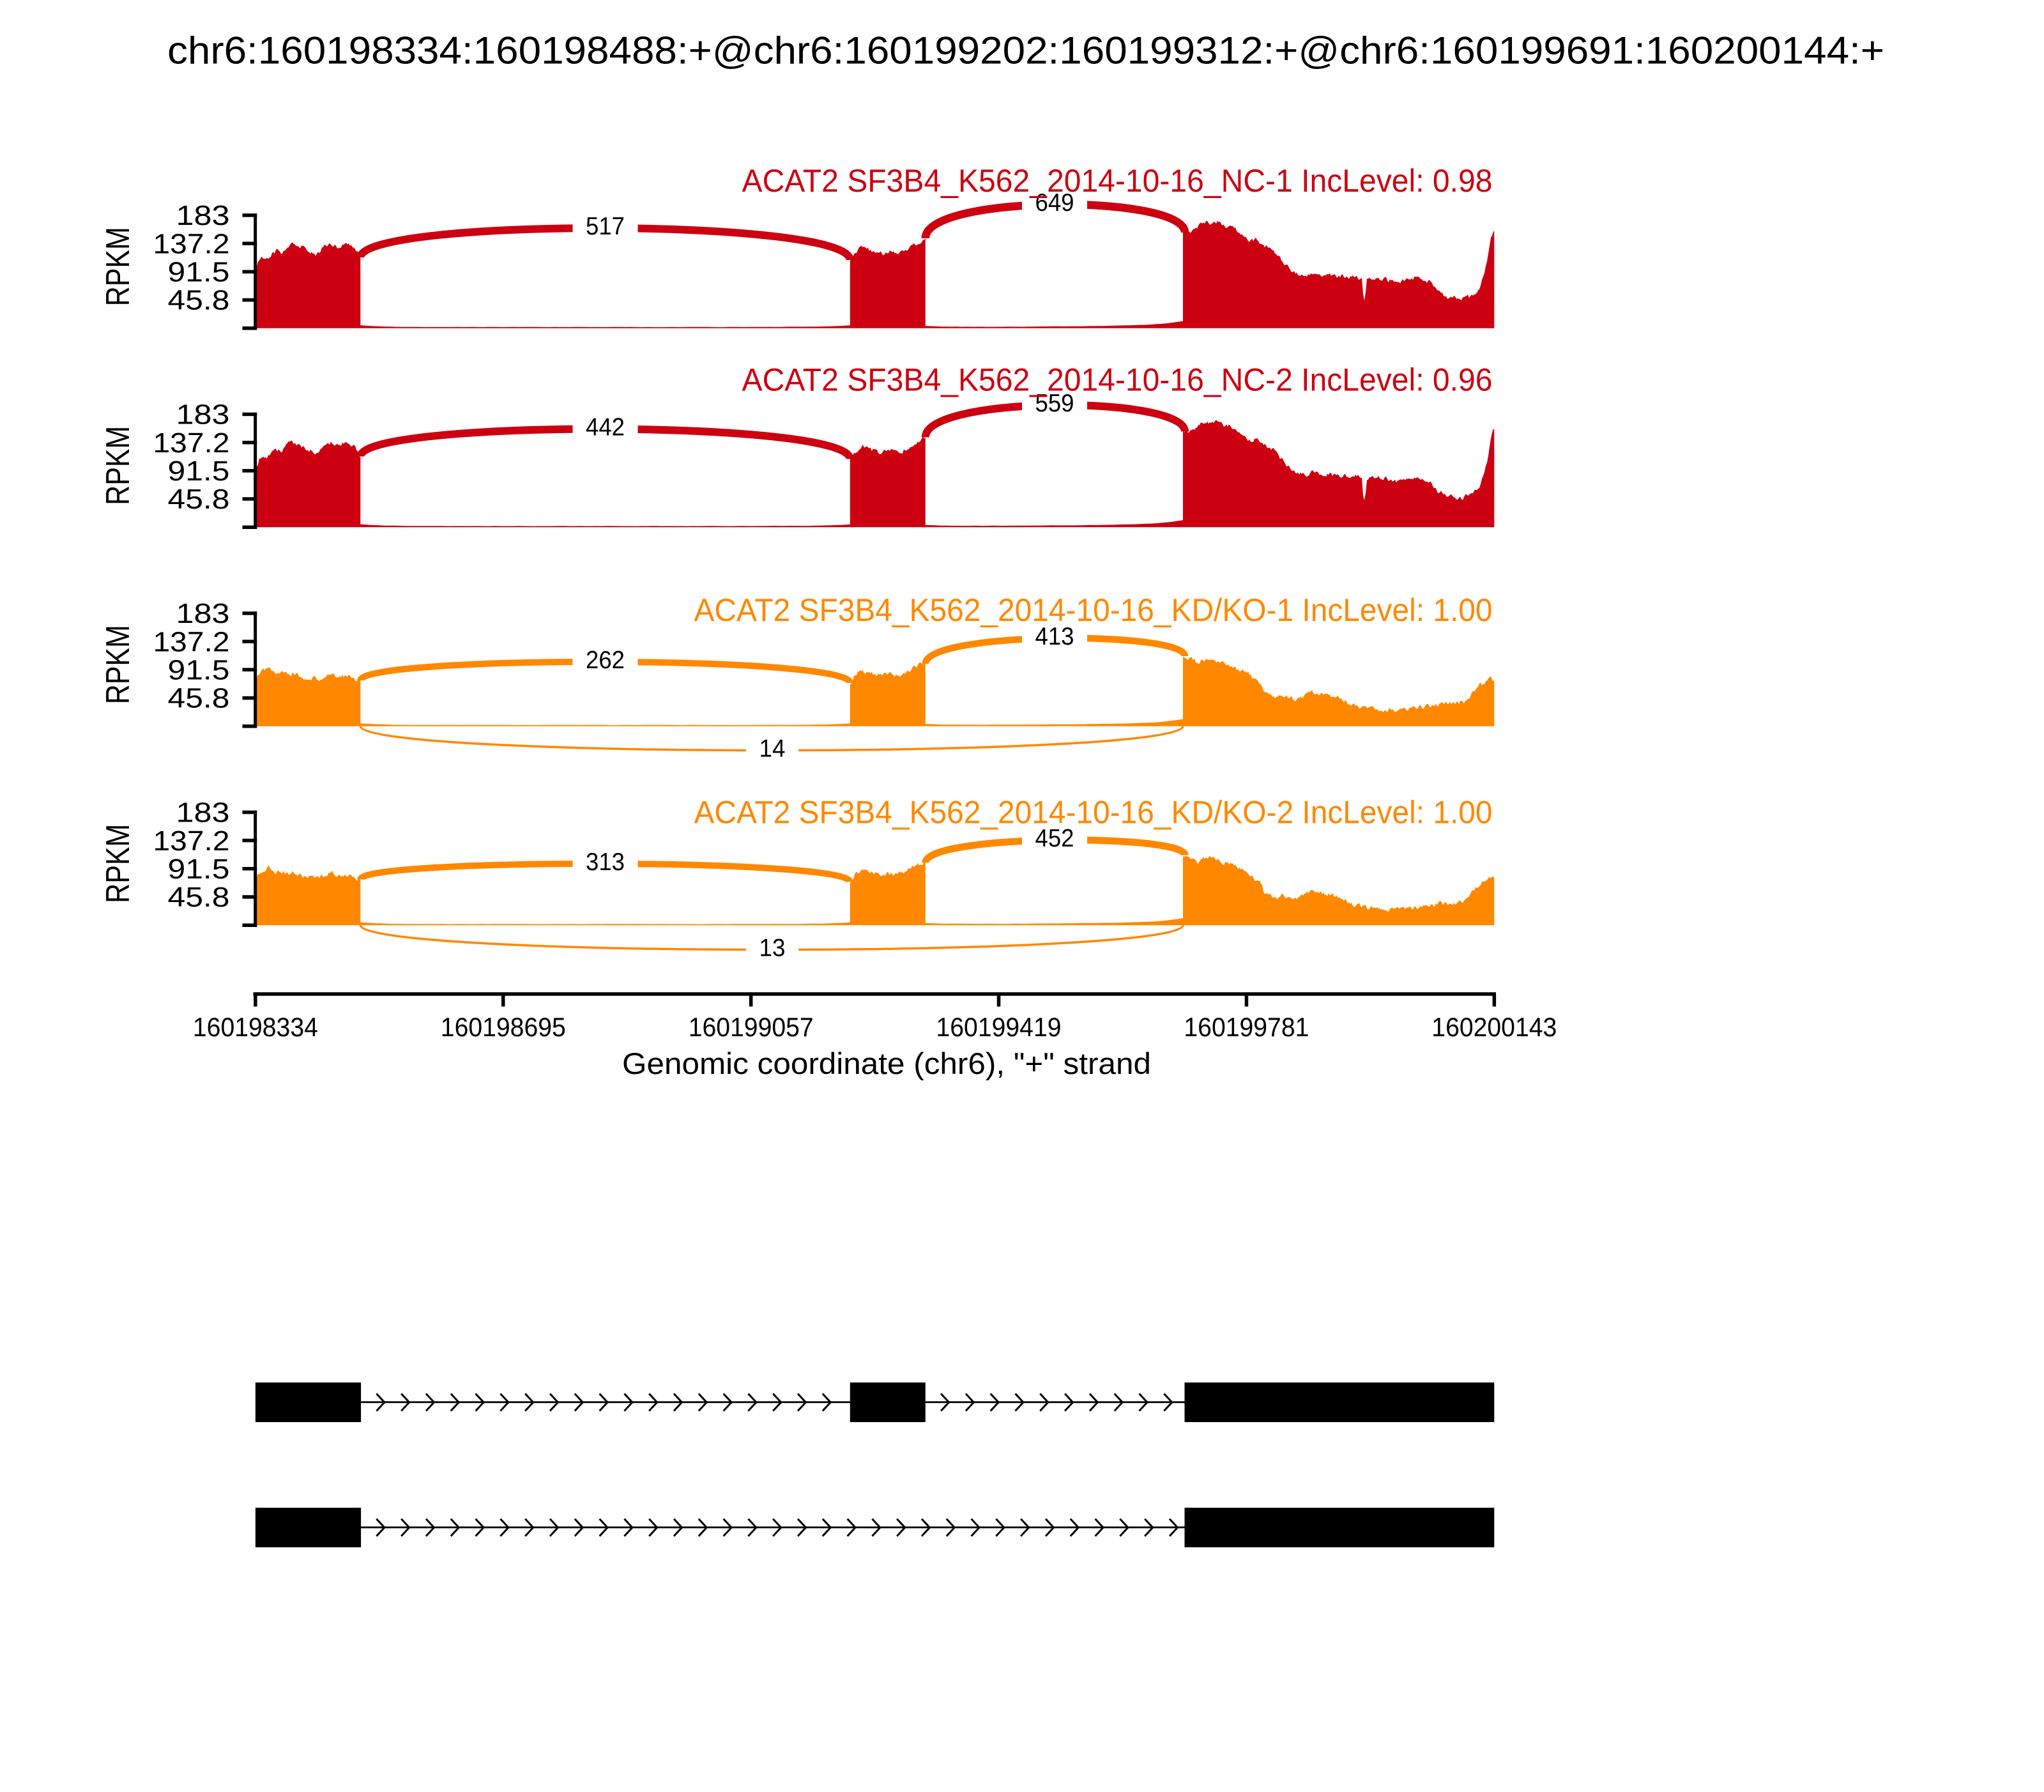  I want to click on svg-text: 160200143, so click(1494, 1027).